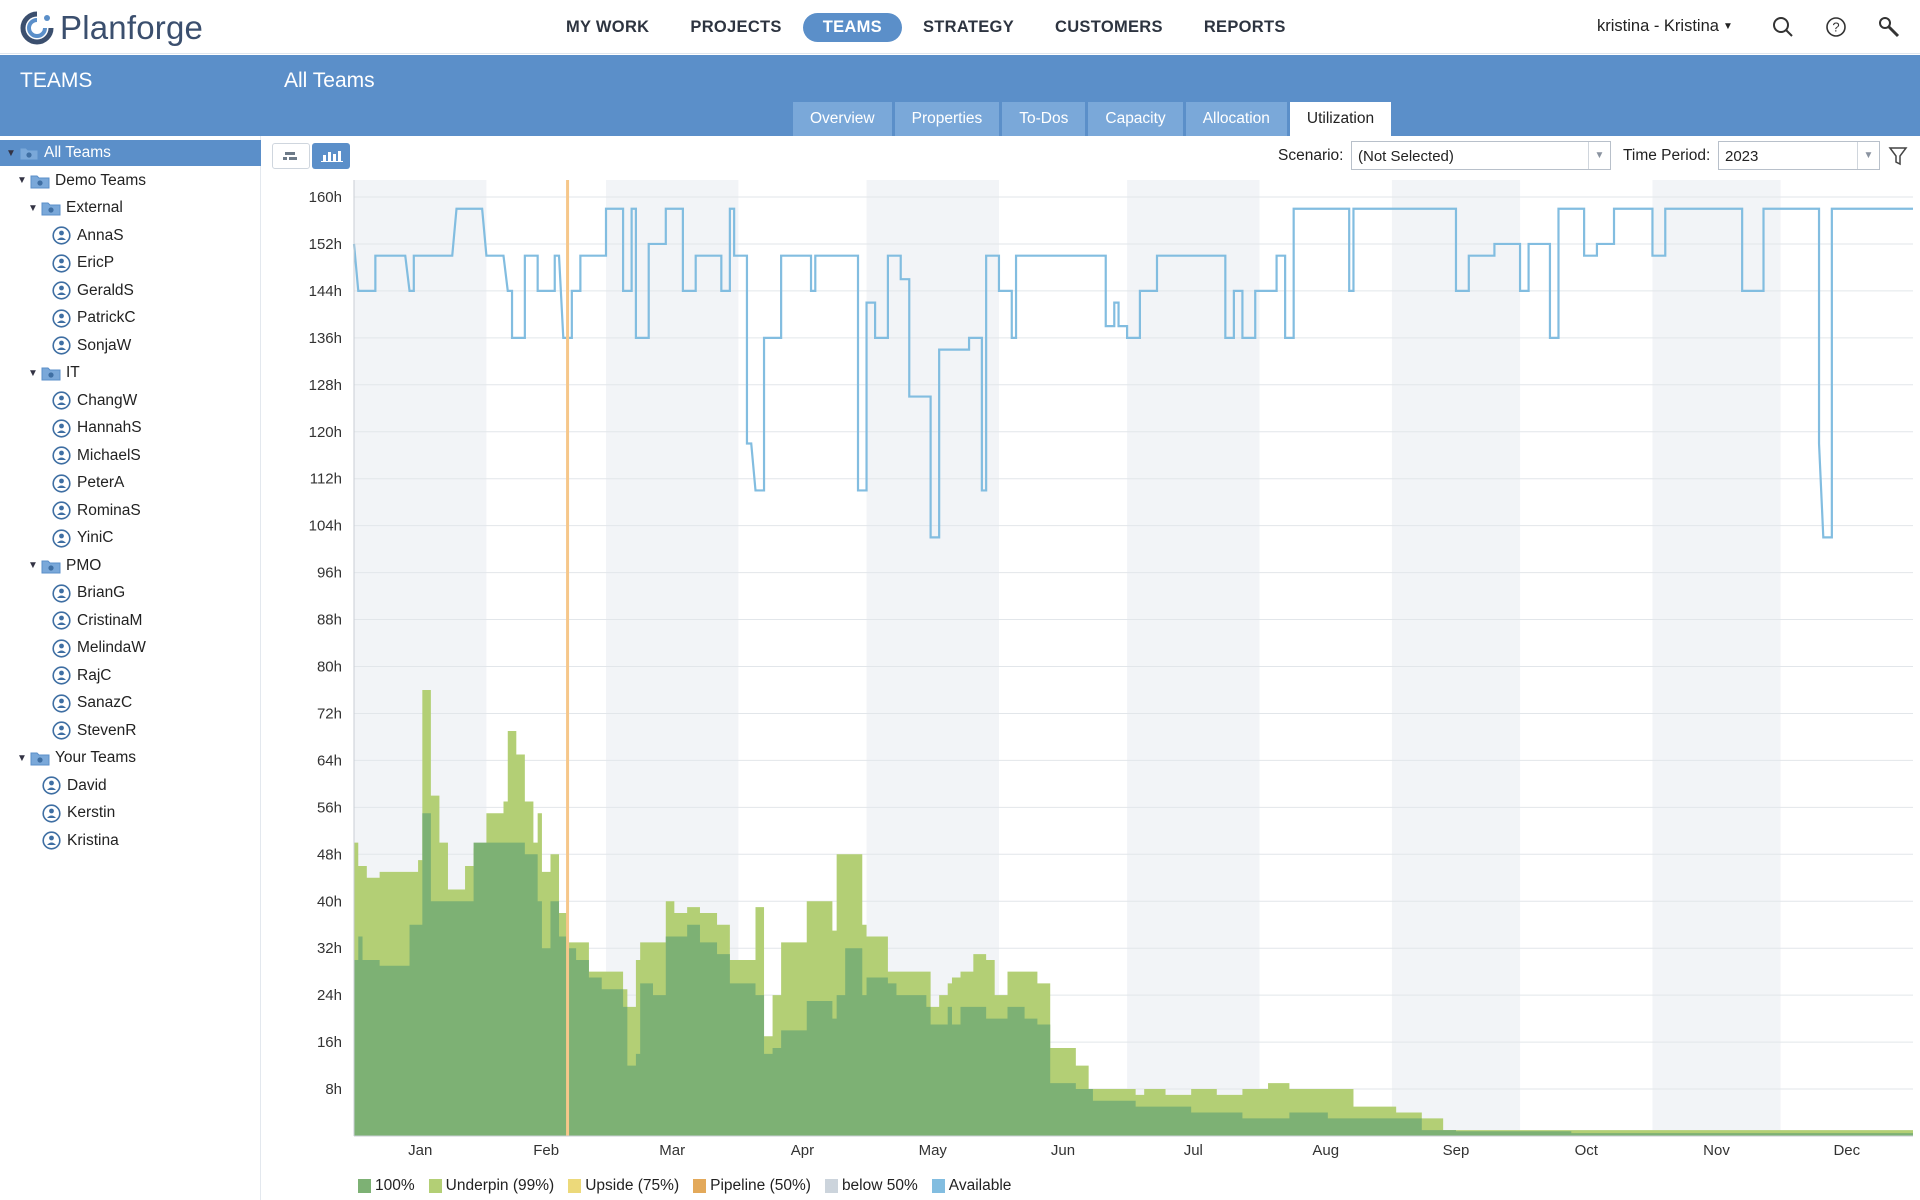  Describe the element at coordinates (1109, 27) in the screenshot. I see `nav-item-customers: CUSTOMERS` at that location.